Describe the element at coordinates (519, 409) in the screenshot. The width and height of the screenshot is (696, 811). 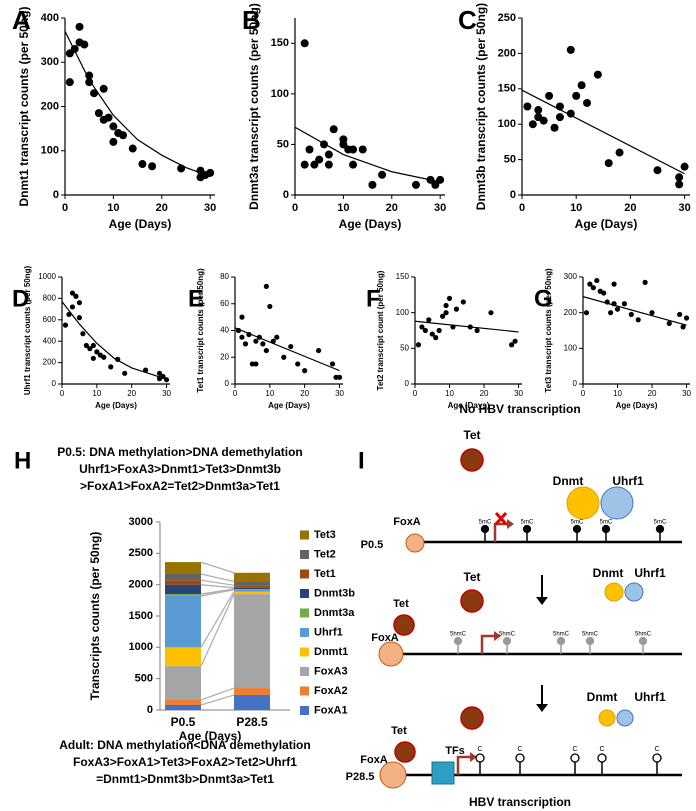
I see `caption: No HBV transcription` at that location.